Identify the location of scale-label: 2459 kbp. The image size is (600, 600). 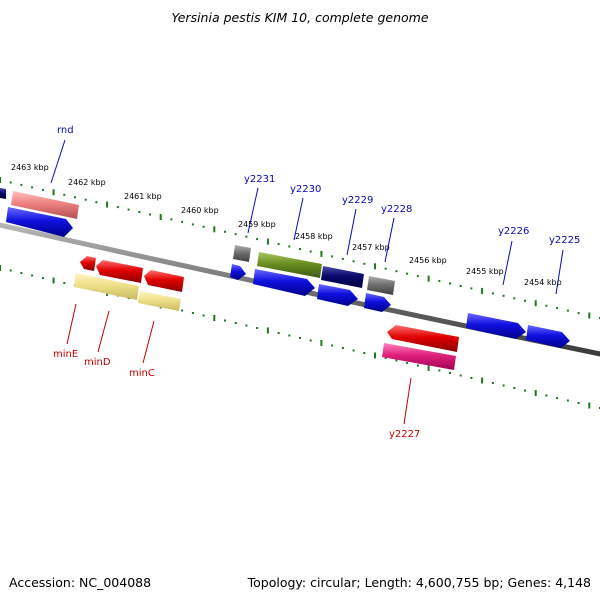
(257, 224).